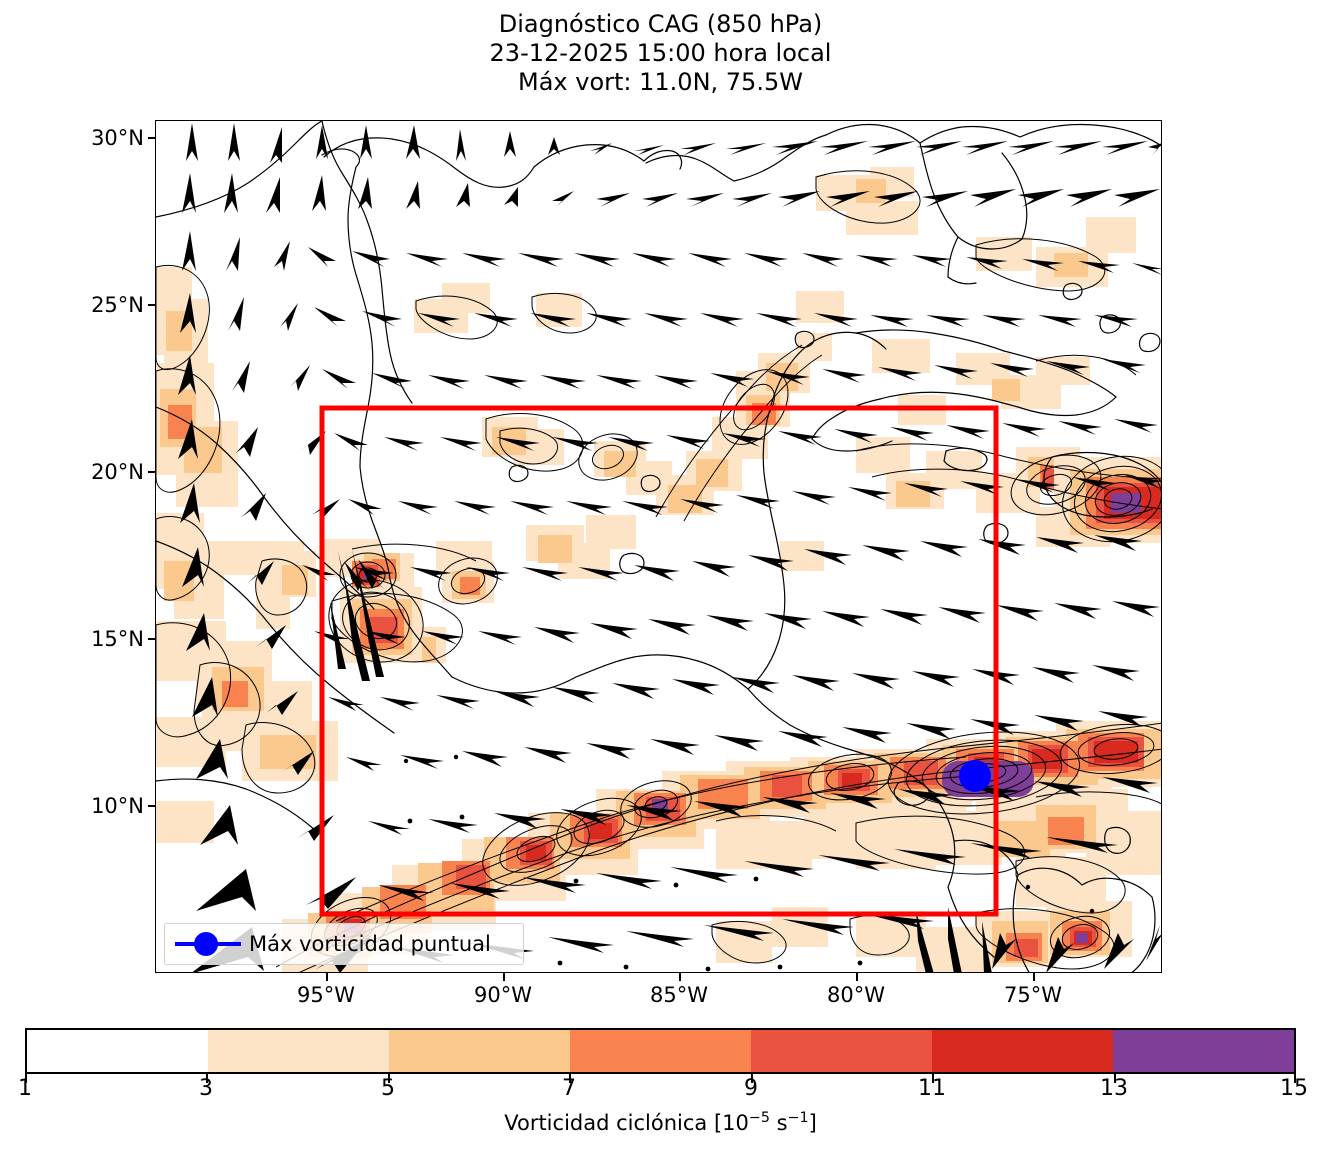 The height and width of the screenshot is (1154, 1321). I want to click on xtick-label-75W: 75°W, so click(1033, 995).